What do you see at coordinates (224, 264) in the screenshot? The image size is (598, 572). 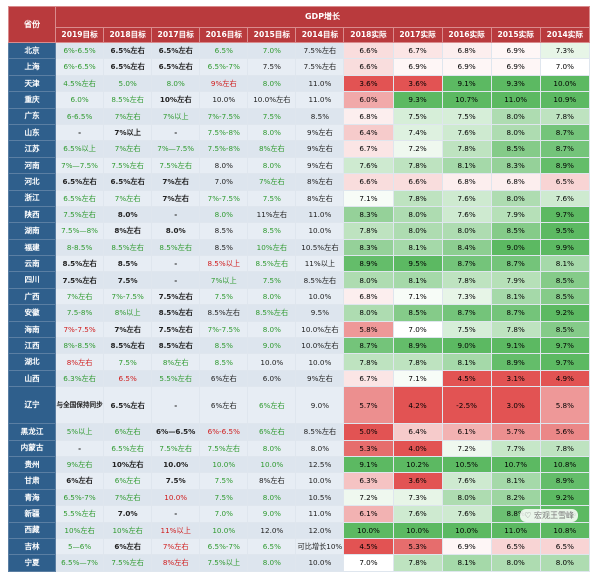 I see `target-cell: 8.5%以上` at bounding box center [224, 264].